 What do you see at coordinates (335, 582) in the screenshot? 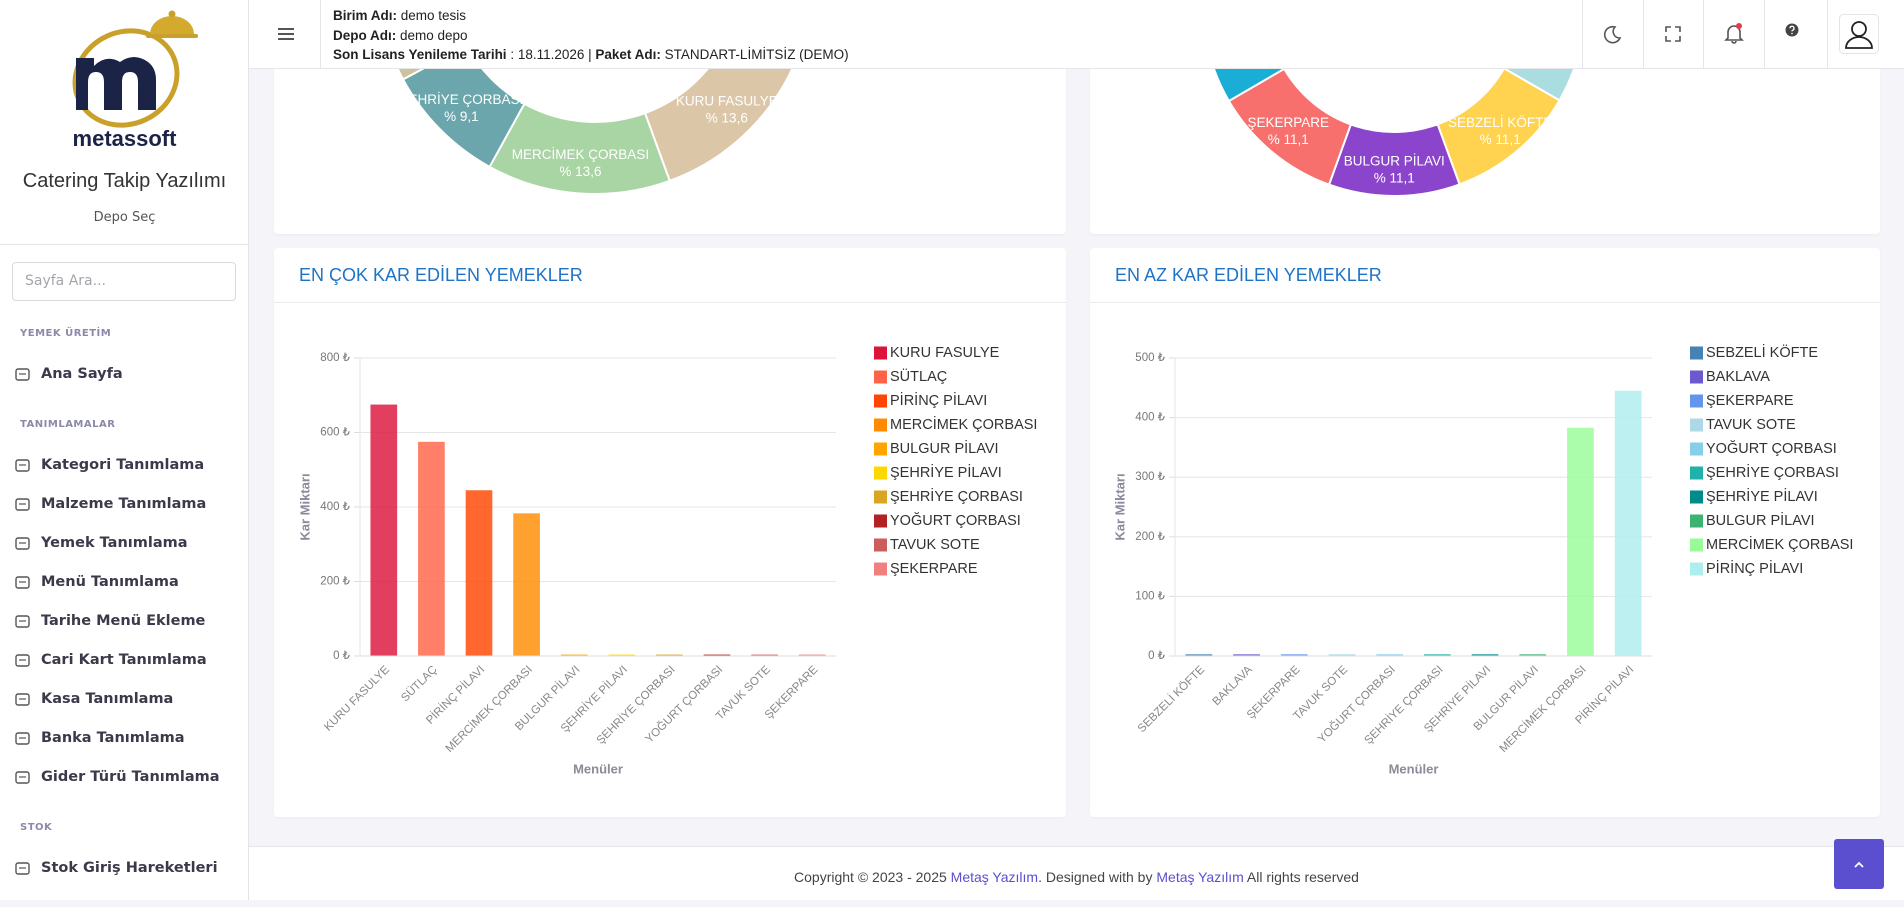
I see `y-tick-label: 200 ₺` at bounding box center [335, 582].